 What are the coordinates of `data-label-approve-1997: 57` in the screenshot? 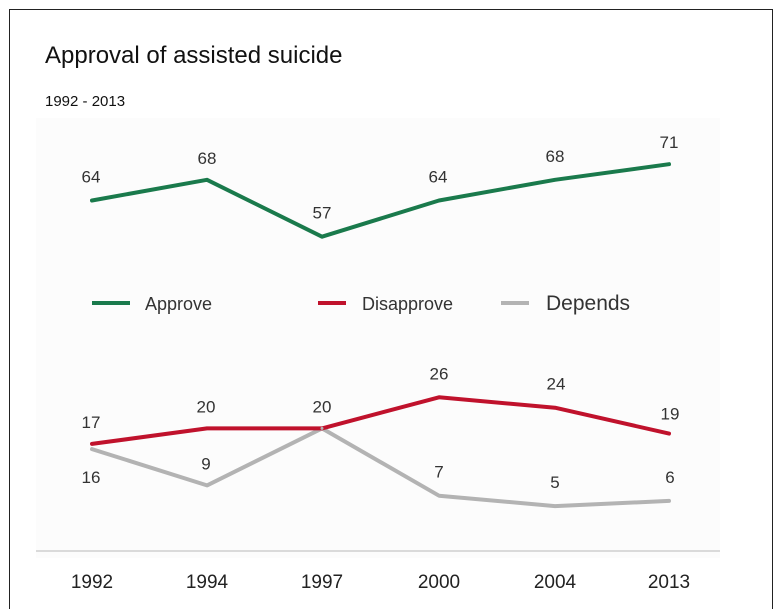 It's located at (322, 213).